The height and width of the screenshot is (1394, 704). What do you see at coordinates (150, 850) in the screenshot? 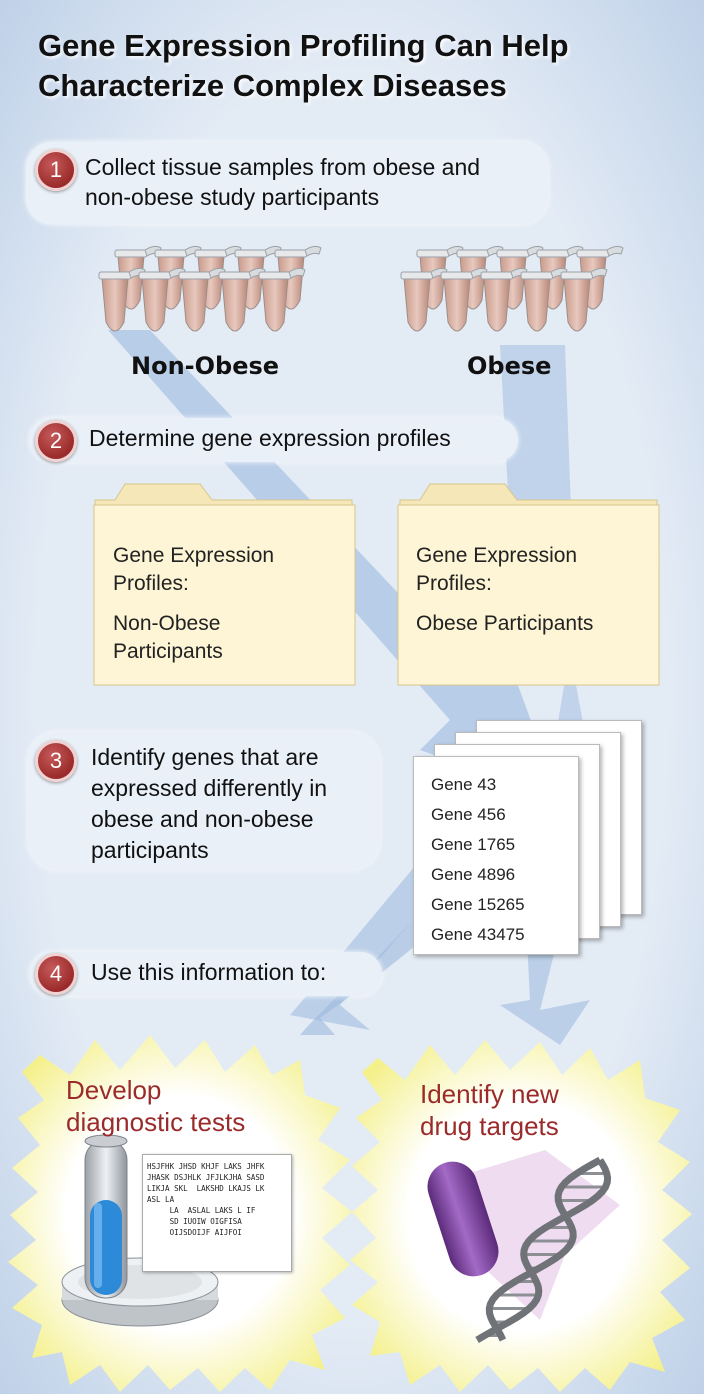
I see `step-3-line-4: participants` at bounding box center [150, 850].